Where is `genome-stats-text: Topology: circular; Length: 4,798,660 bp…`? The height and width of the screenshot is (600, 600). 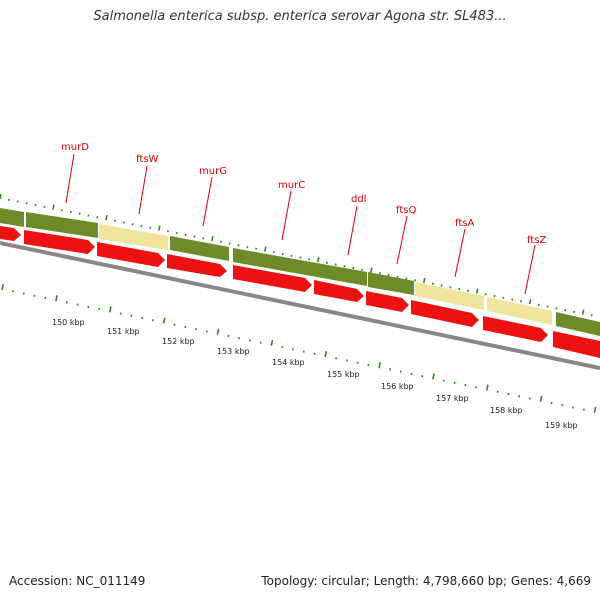 genome-stats-text: Topology: circular; Length: 4,798,660 bp… is located at coordinates (426, 581).